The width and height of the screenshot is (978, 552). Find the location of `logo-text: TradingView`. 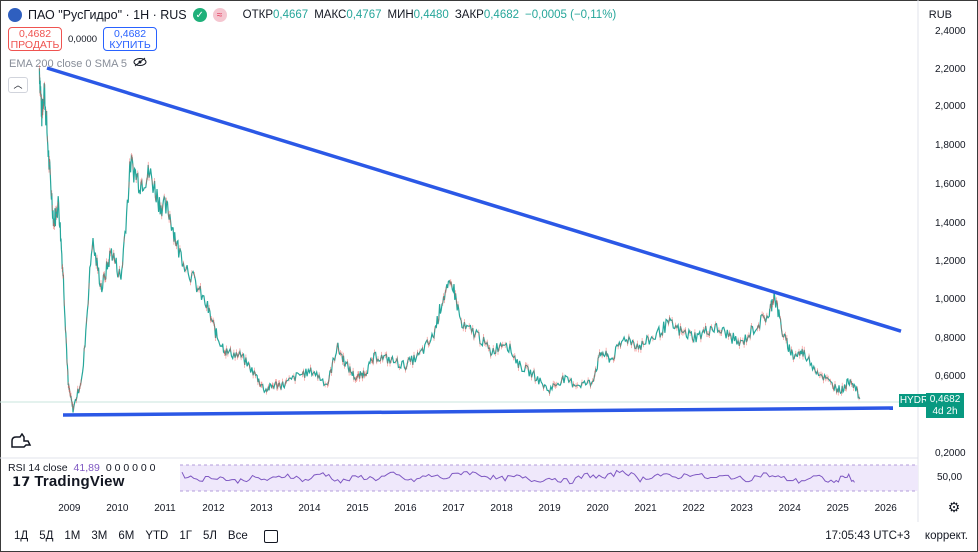

logo-text: TradingView is located at coordinates (79, 481).